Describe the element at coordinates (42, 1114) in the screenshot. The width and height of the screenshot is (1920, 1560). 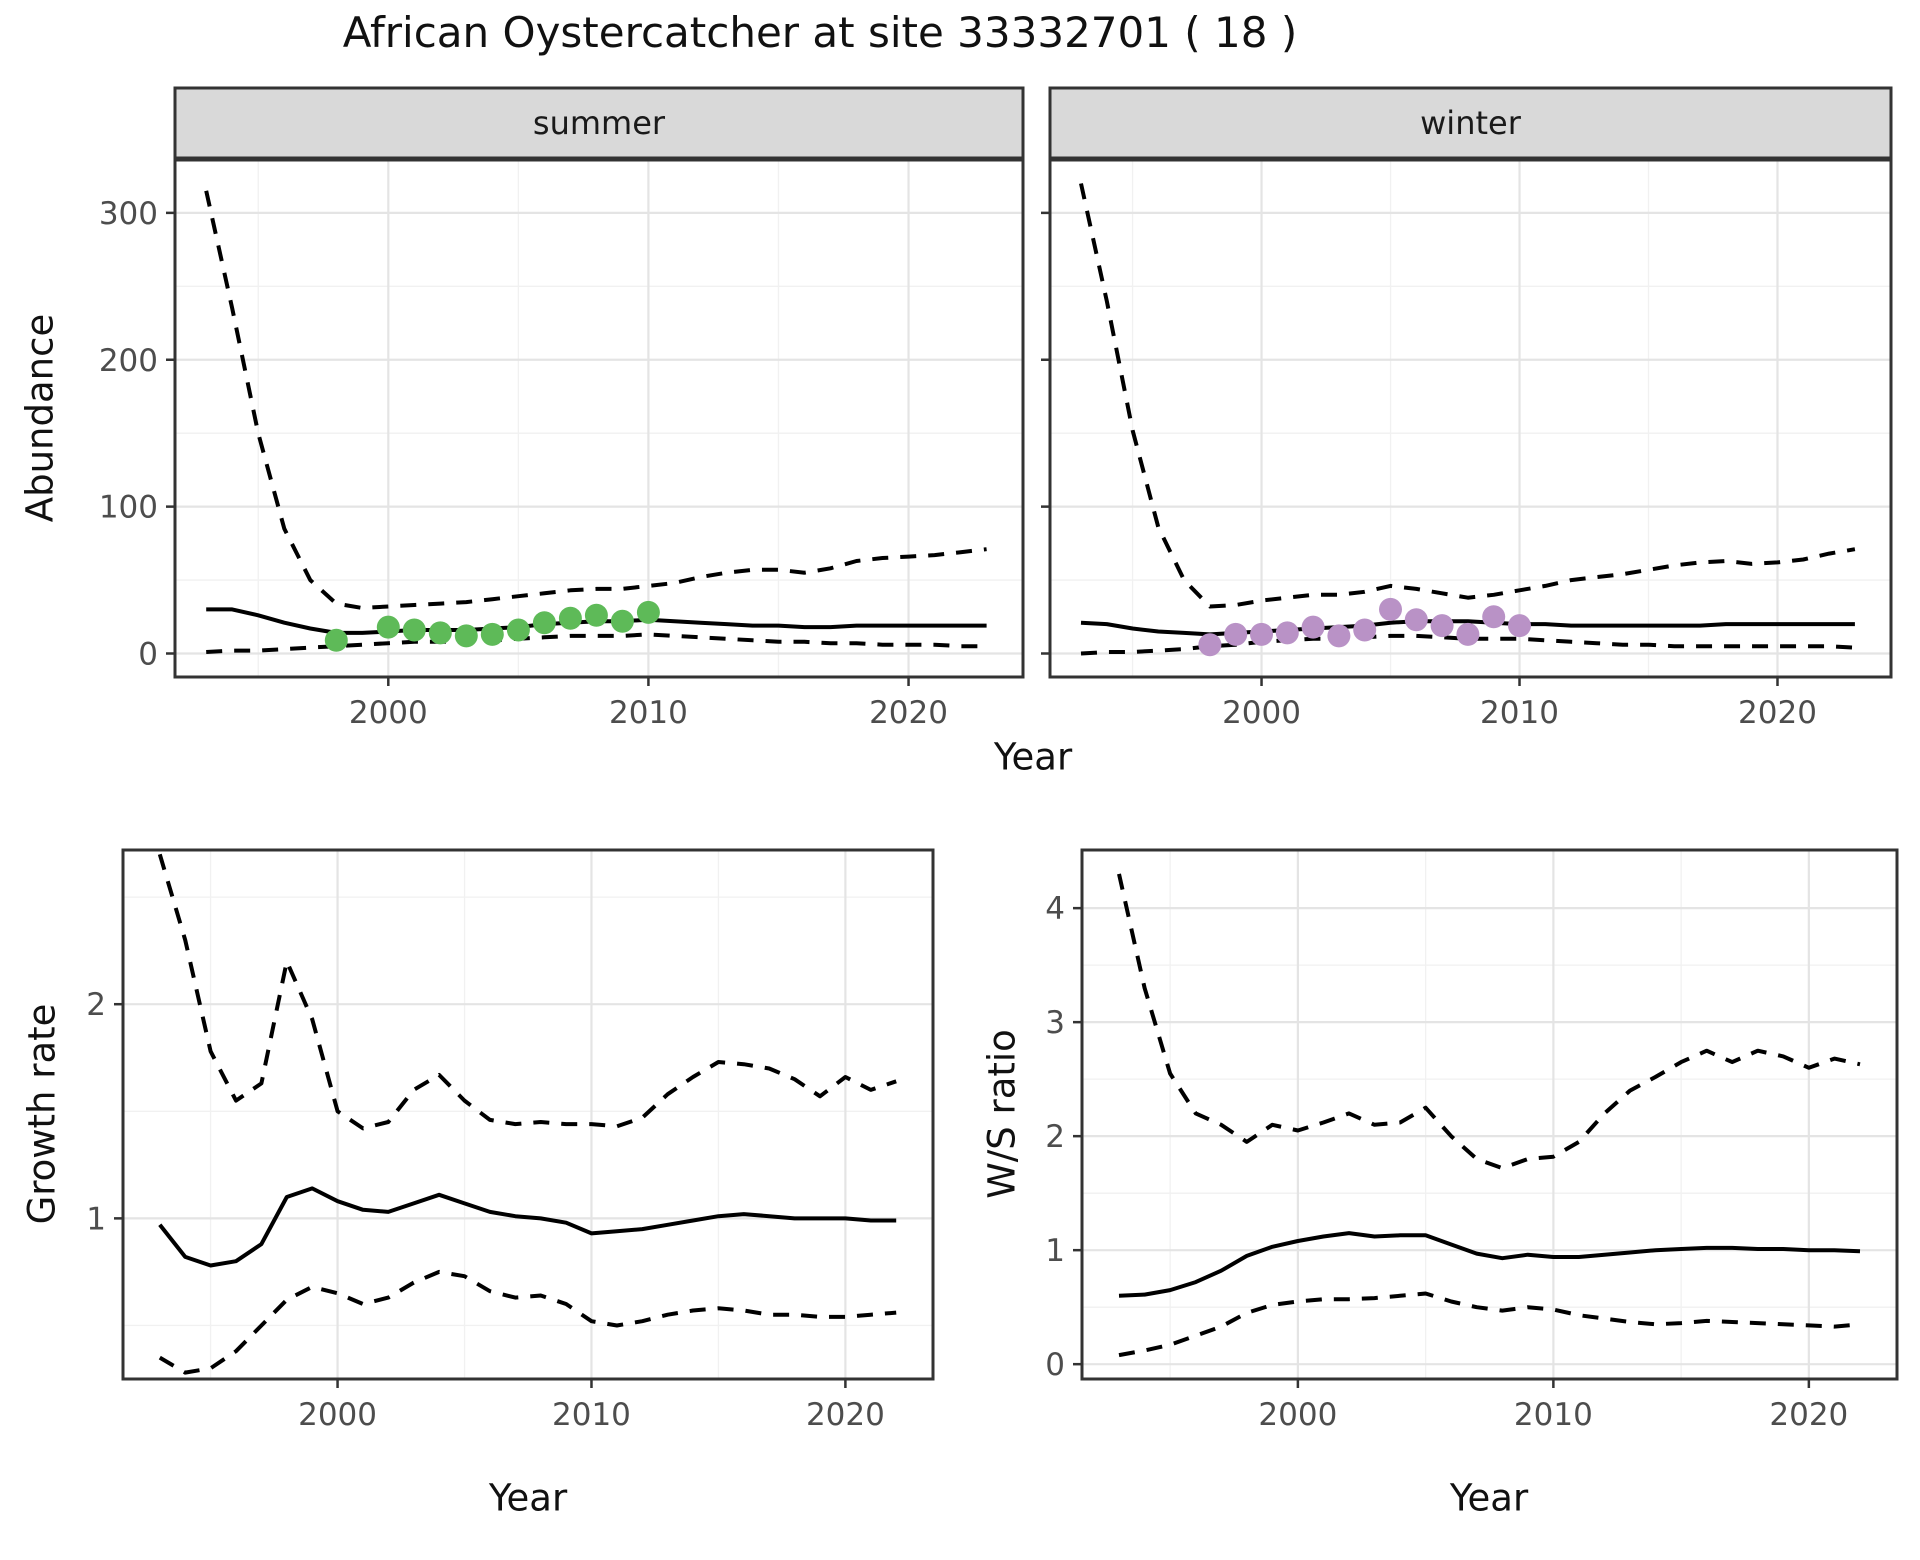
I see `growth-rate-axis-title: Growth rate` at that location.